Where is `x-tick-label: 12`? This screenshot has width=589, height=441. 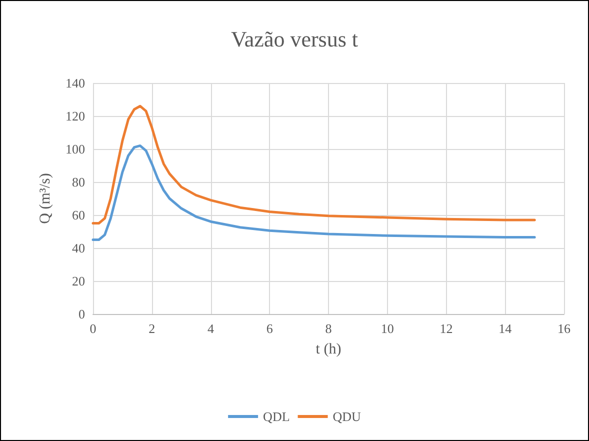
x-tick-label: 12 is located at coordinates (446, 328).